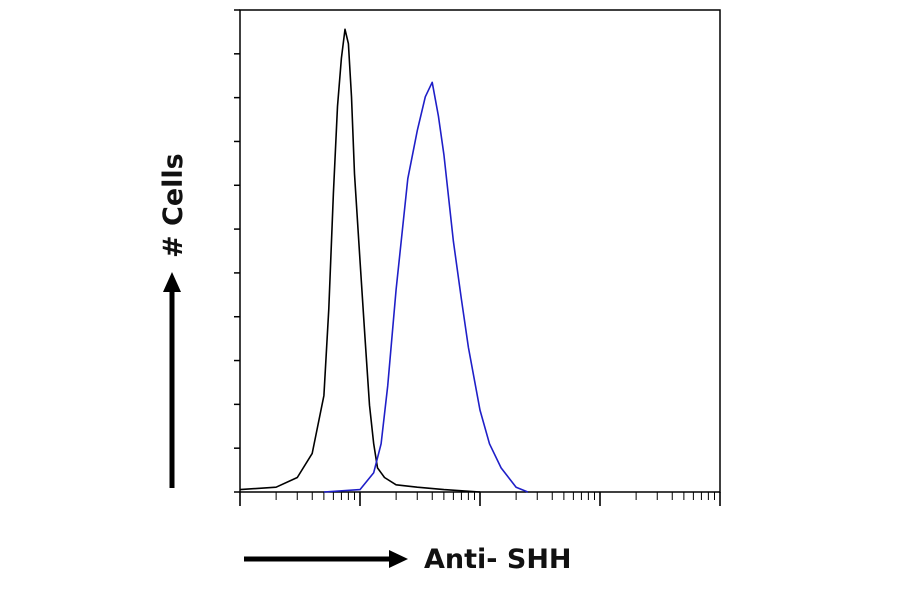  What do you see at coordinates (173, 205) in the screenshot?
I see `y-axis-label: # Cells` at bounding box center [173, 205].